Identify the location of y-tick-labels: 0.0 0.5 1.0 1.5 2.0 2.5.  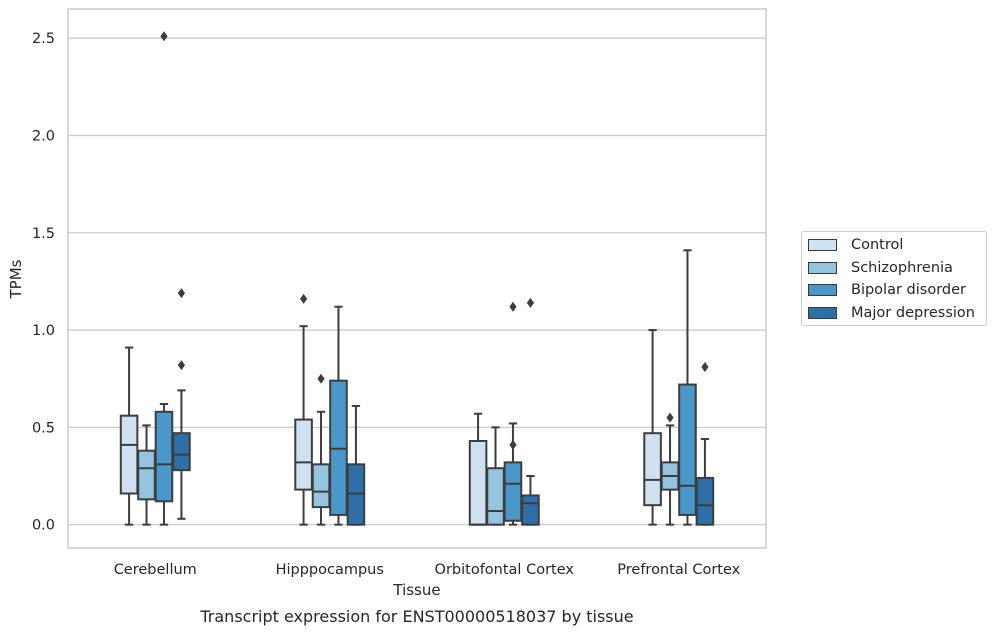
(43, 282).